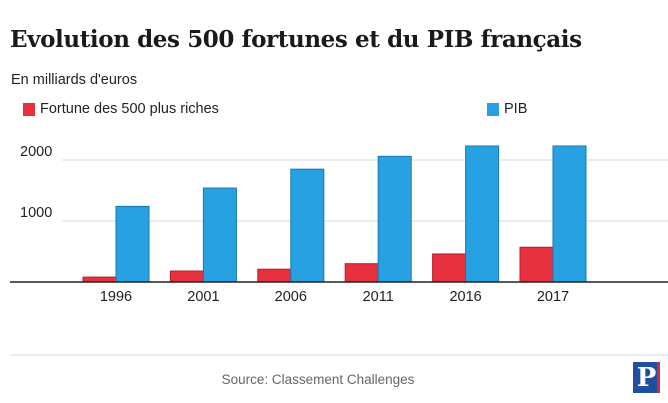  I want to click on bar-fortune-2017, so click(536, 264).